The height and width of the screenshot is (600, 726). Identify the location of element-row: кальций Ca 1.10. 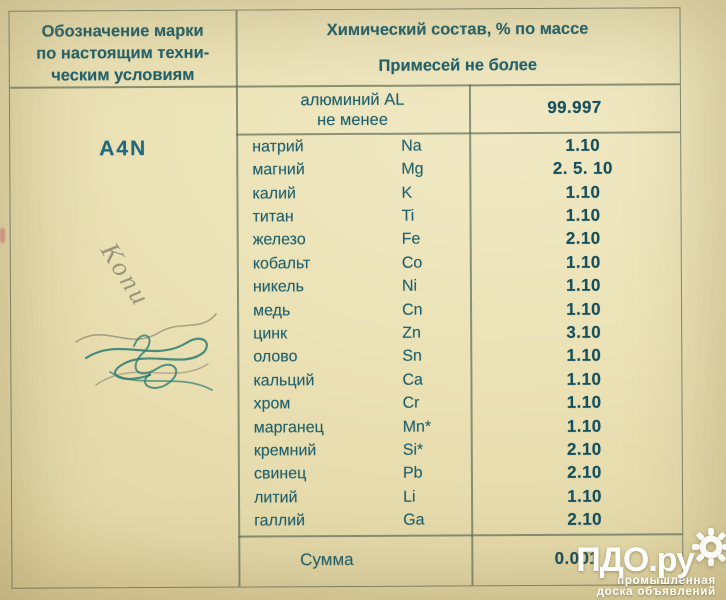
(459, 380).